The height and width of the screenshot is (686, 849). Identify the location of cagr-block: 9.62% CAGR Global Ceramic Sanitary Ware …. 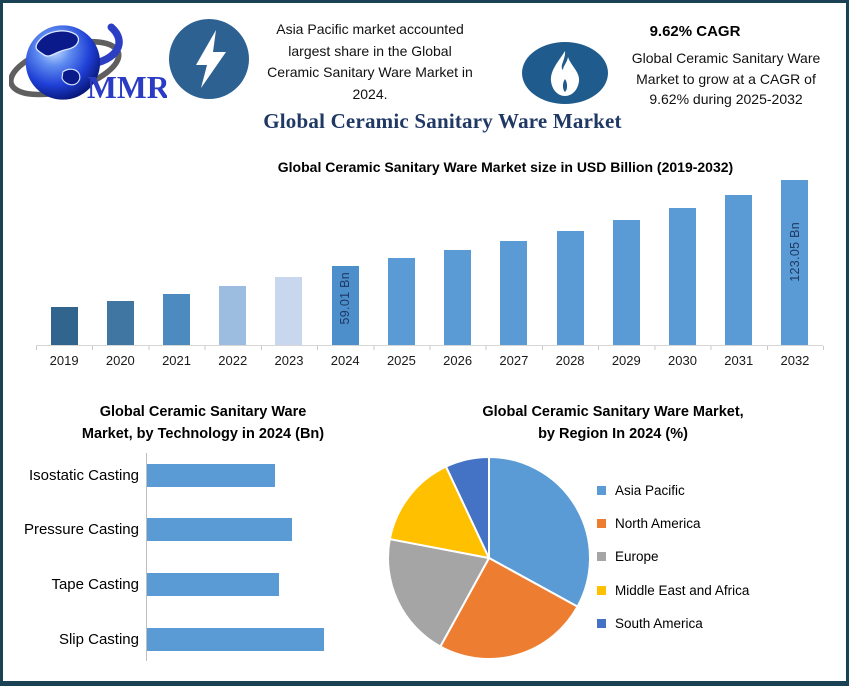
(726, 66).